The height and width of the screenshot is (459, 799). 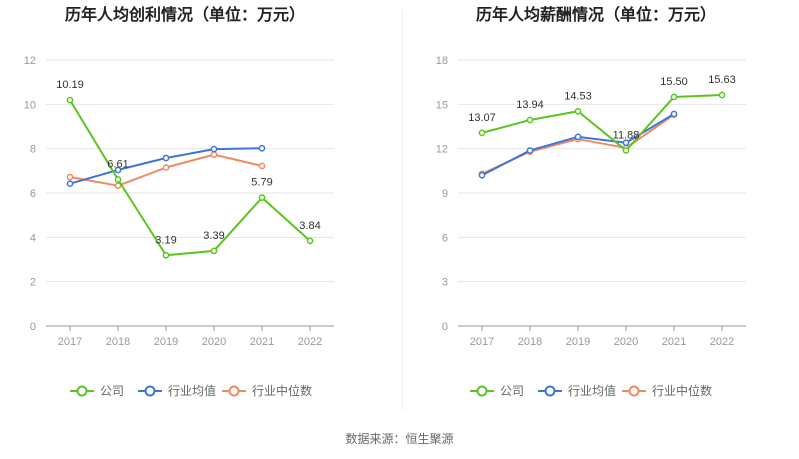 What do you see at coordinates (70, 85) in the screenshot?
I see `data-label: 10.19` at bounding box center [70, 85].